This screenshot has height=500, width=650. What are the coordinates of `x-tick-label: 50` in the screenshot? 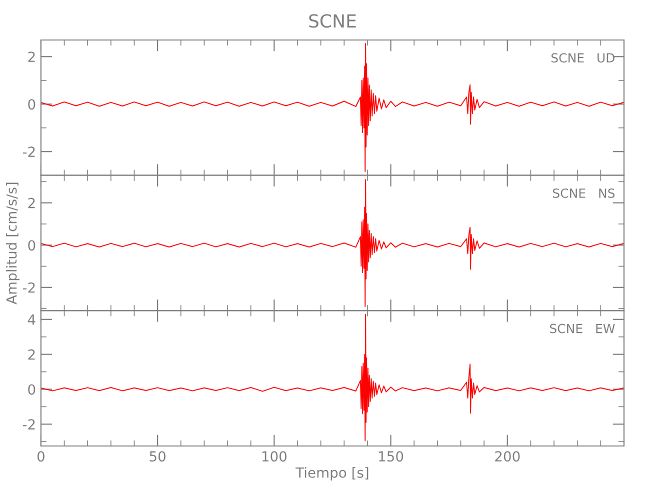 It's located at (158, 456).